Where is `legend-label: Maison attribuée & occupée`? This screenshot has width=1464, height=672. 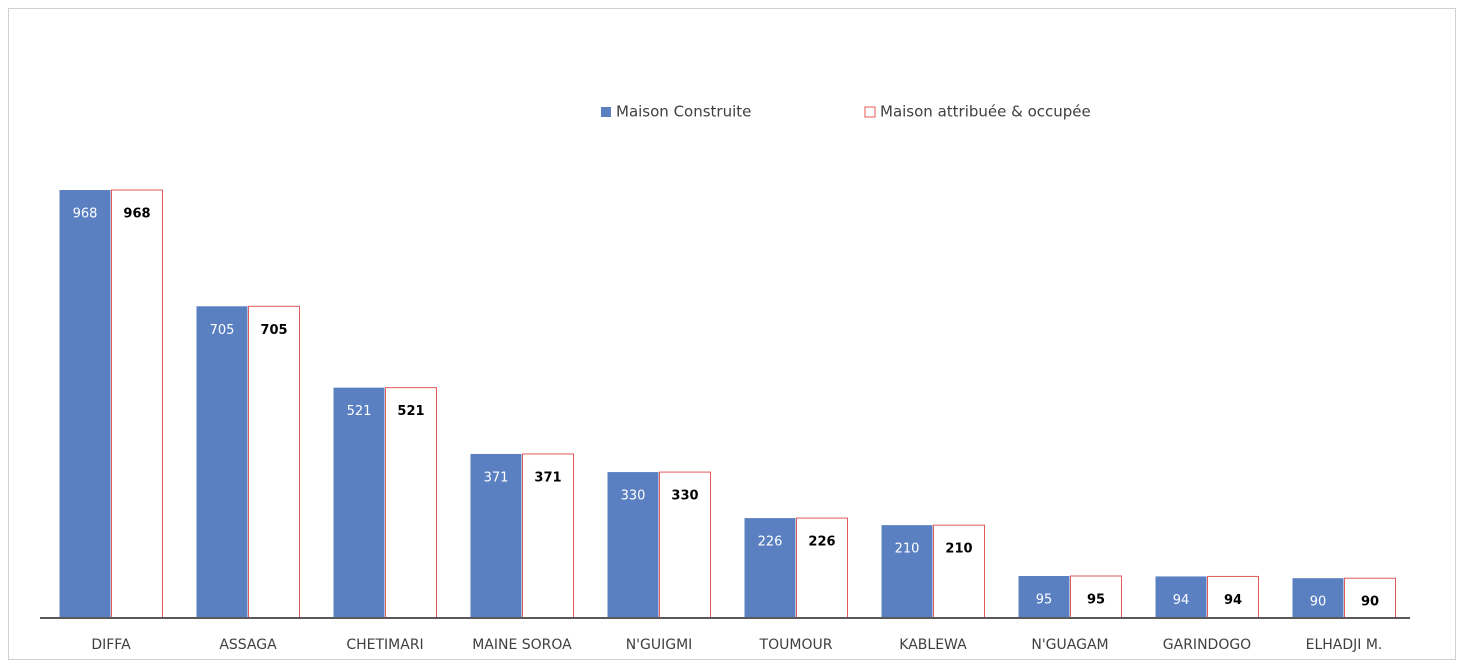
legend-label: Maison attribuée & occupée is located at coordinates (985, 112).